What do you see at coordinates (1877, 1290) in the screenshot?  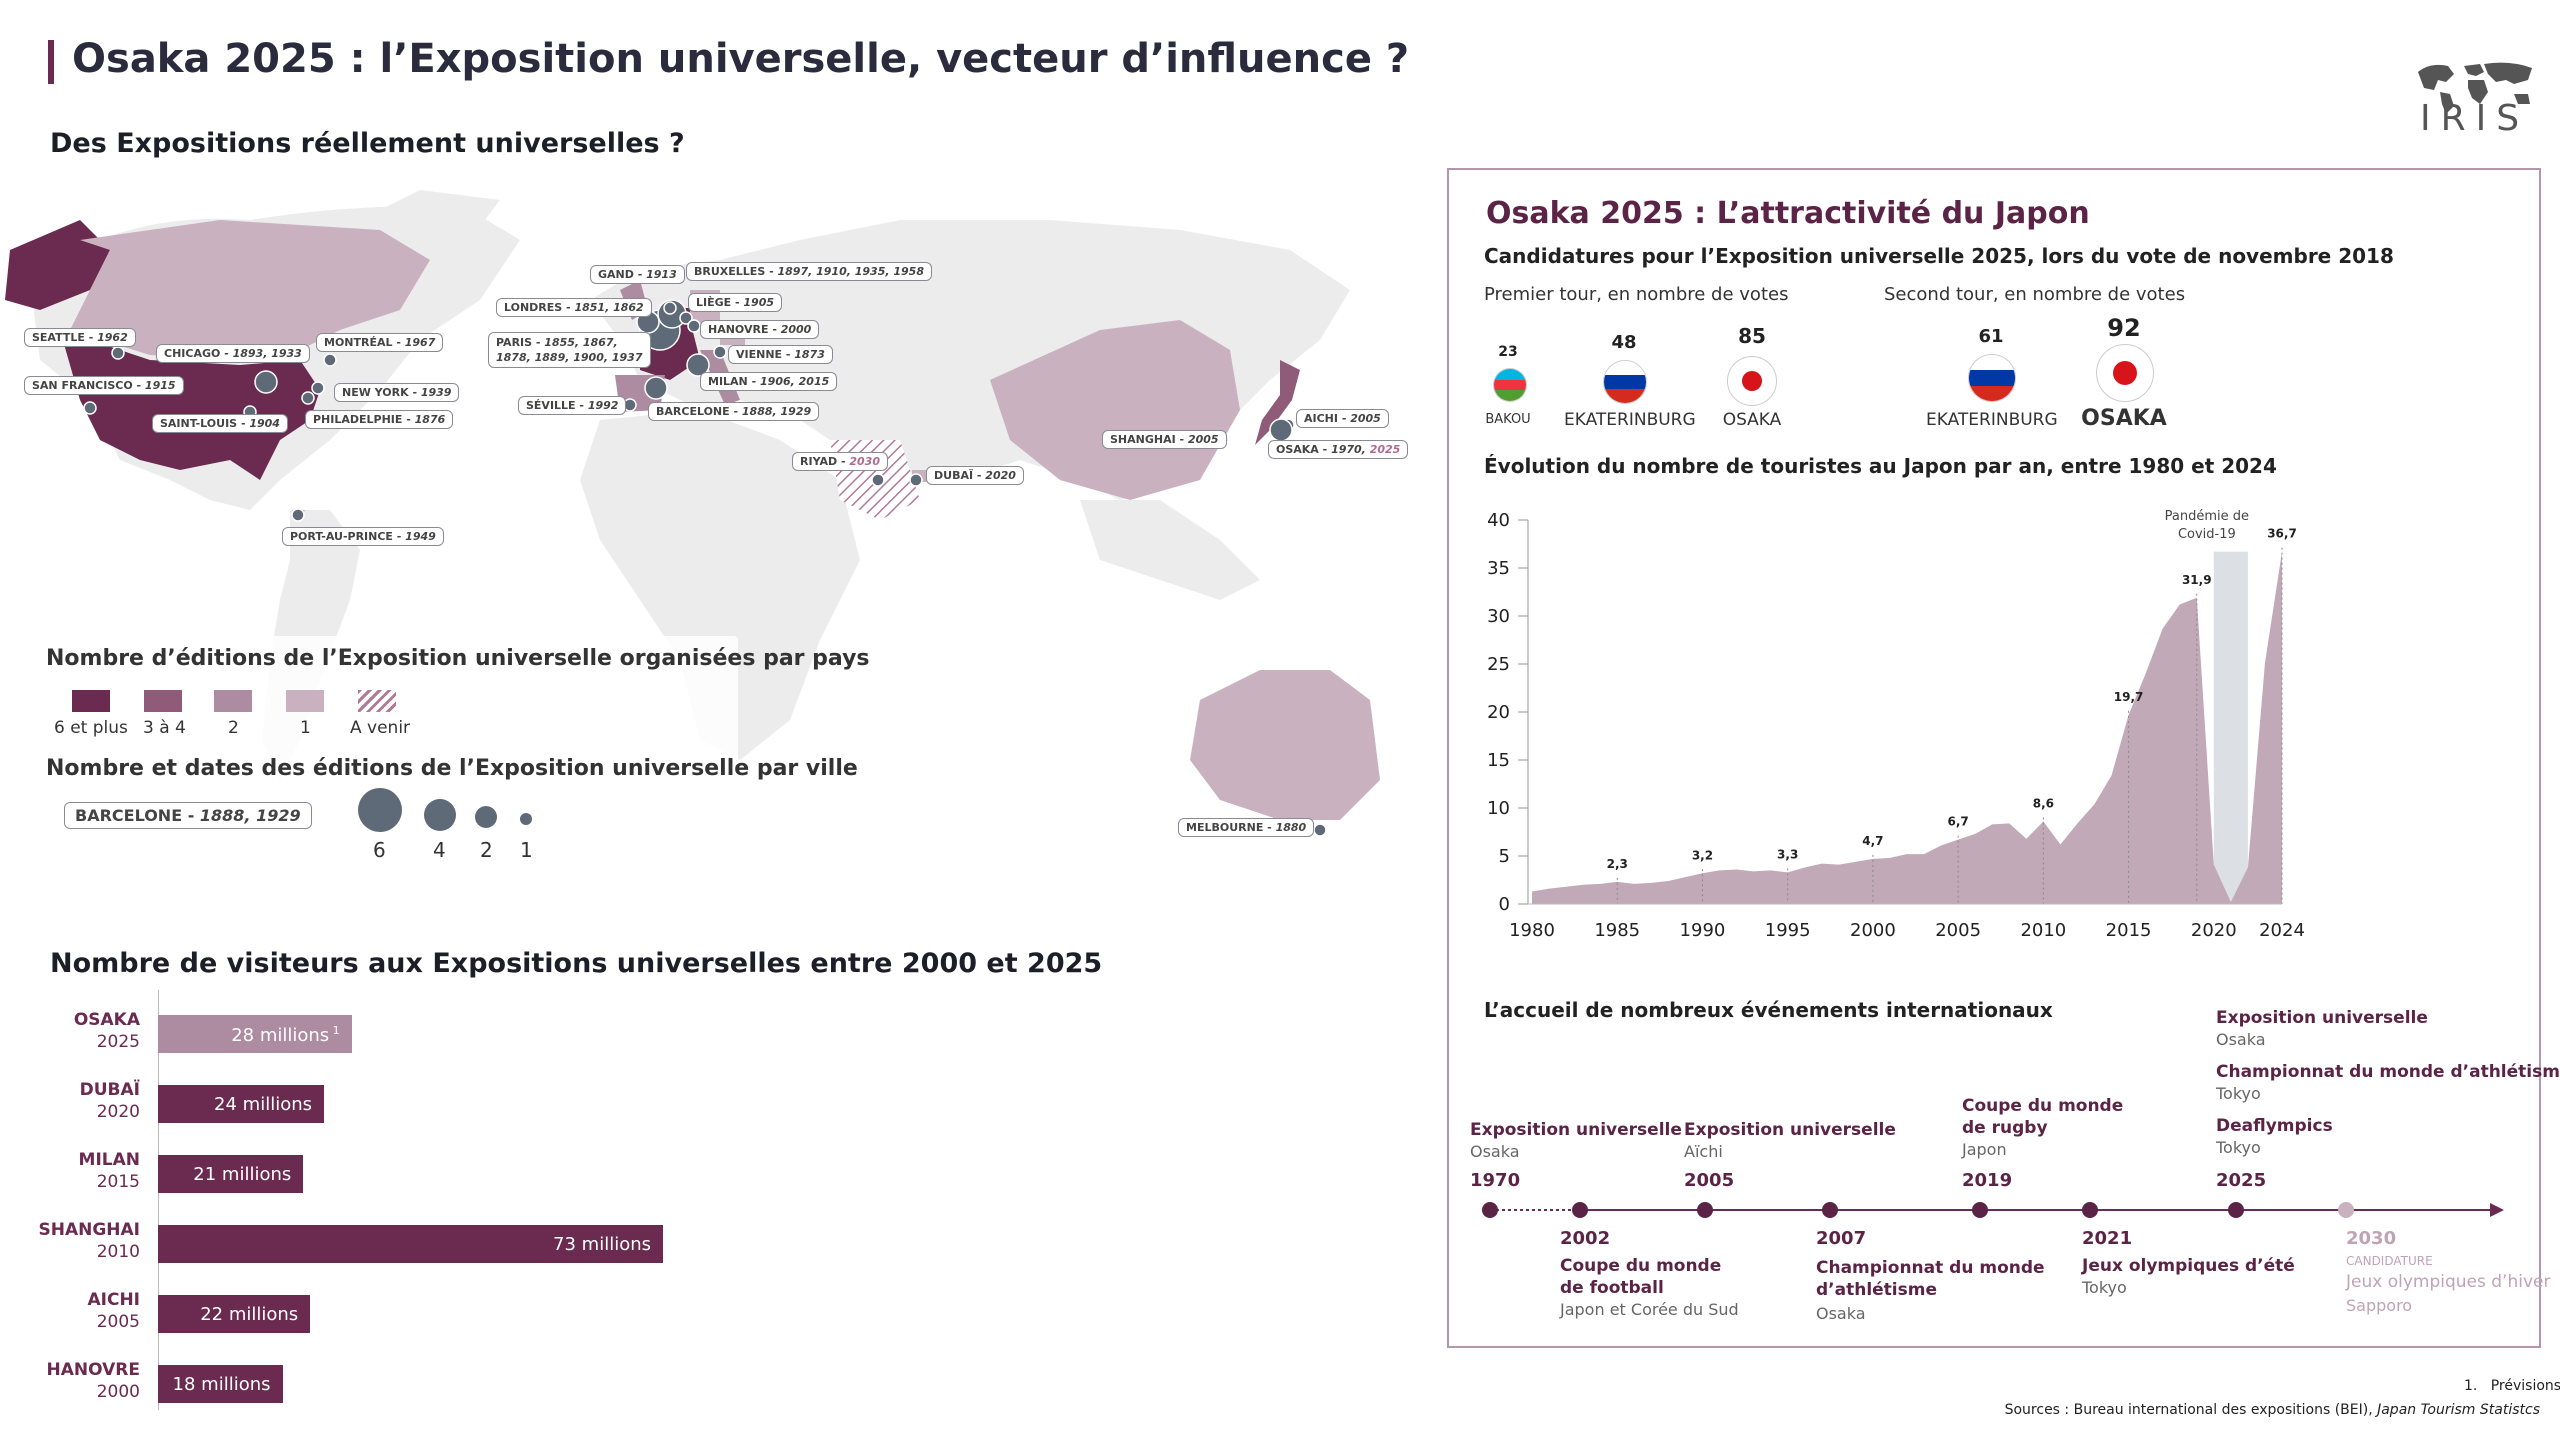 I see `timeline-2007-title-2: d’athlétisme` at bounding box center [1877, 1290].